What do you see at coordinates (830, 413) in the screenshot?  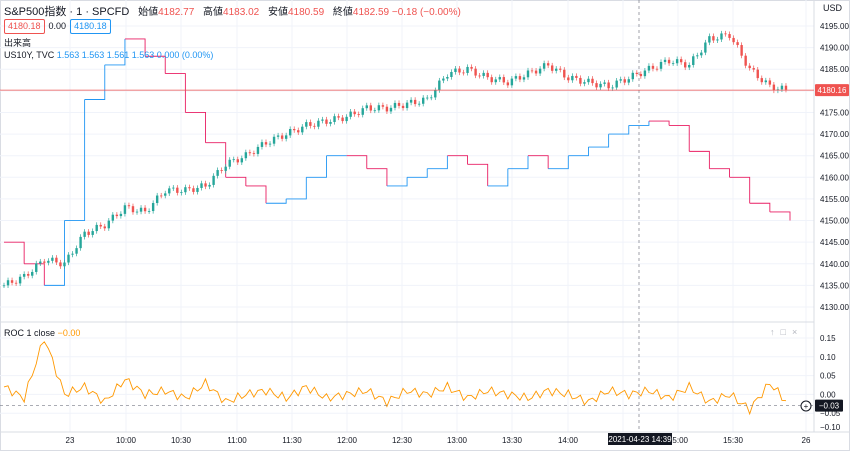 I see `roc-tick-label: −0.05` at bounding box center [830, 413].